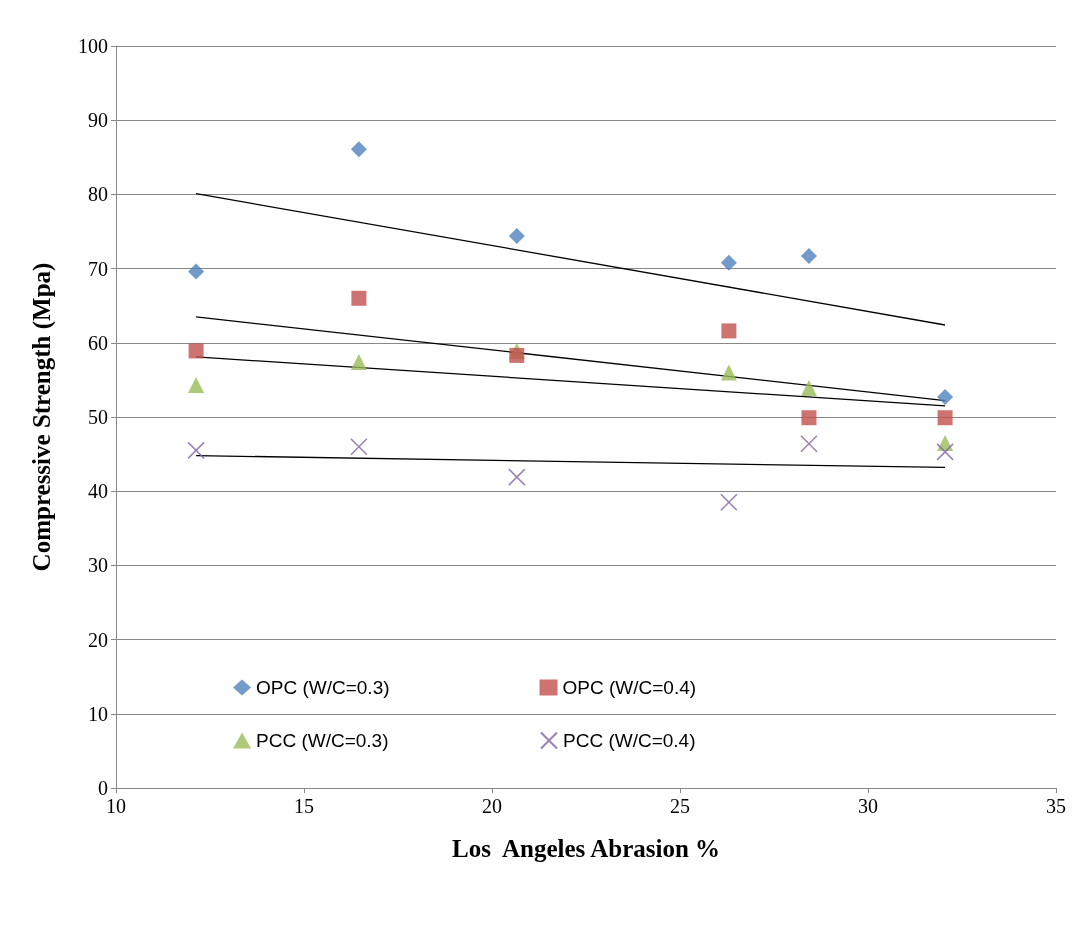 This screenshot has height=942, width=1086. Describe the element at coordinates (323, 687) in the screenshot. I see `legend-label: OPC (W/C=0.3)` at that location.